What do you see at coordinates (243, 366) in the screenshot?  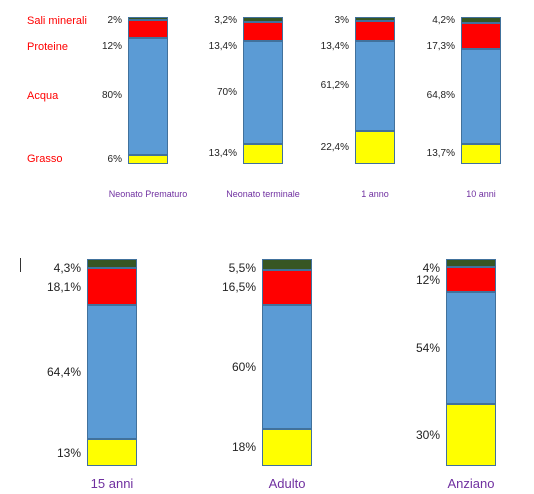 I see `value-label-acqua: 60%` at bounding box center [243, 366].